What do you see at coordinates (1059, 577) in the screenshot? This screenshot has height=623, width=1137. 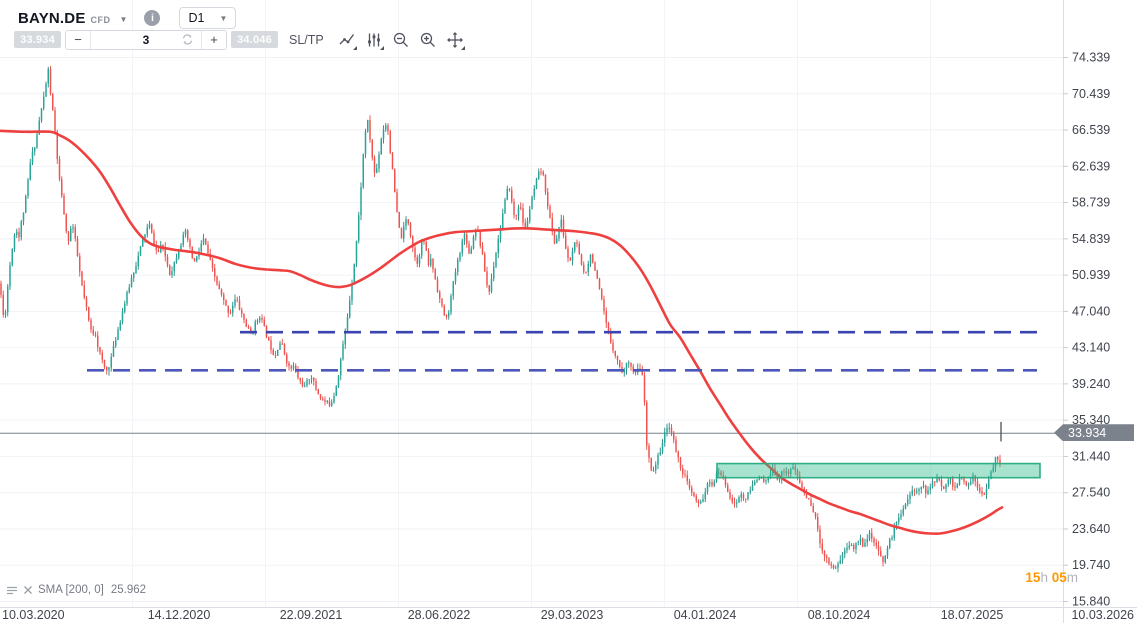 I see `countdown-minutes: 05` at bounding box center [1059, 577].